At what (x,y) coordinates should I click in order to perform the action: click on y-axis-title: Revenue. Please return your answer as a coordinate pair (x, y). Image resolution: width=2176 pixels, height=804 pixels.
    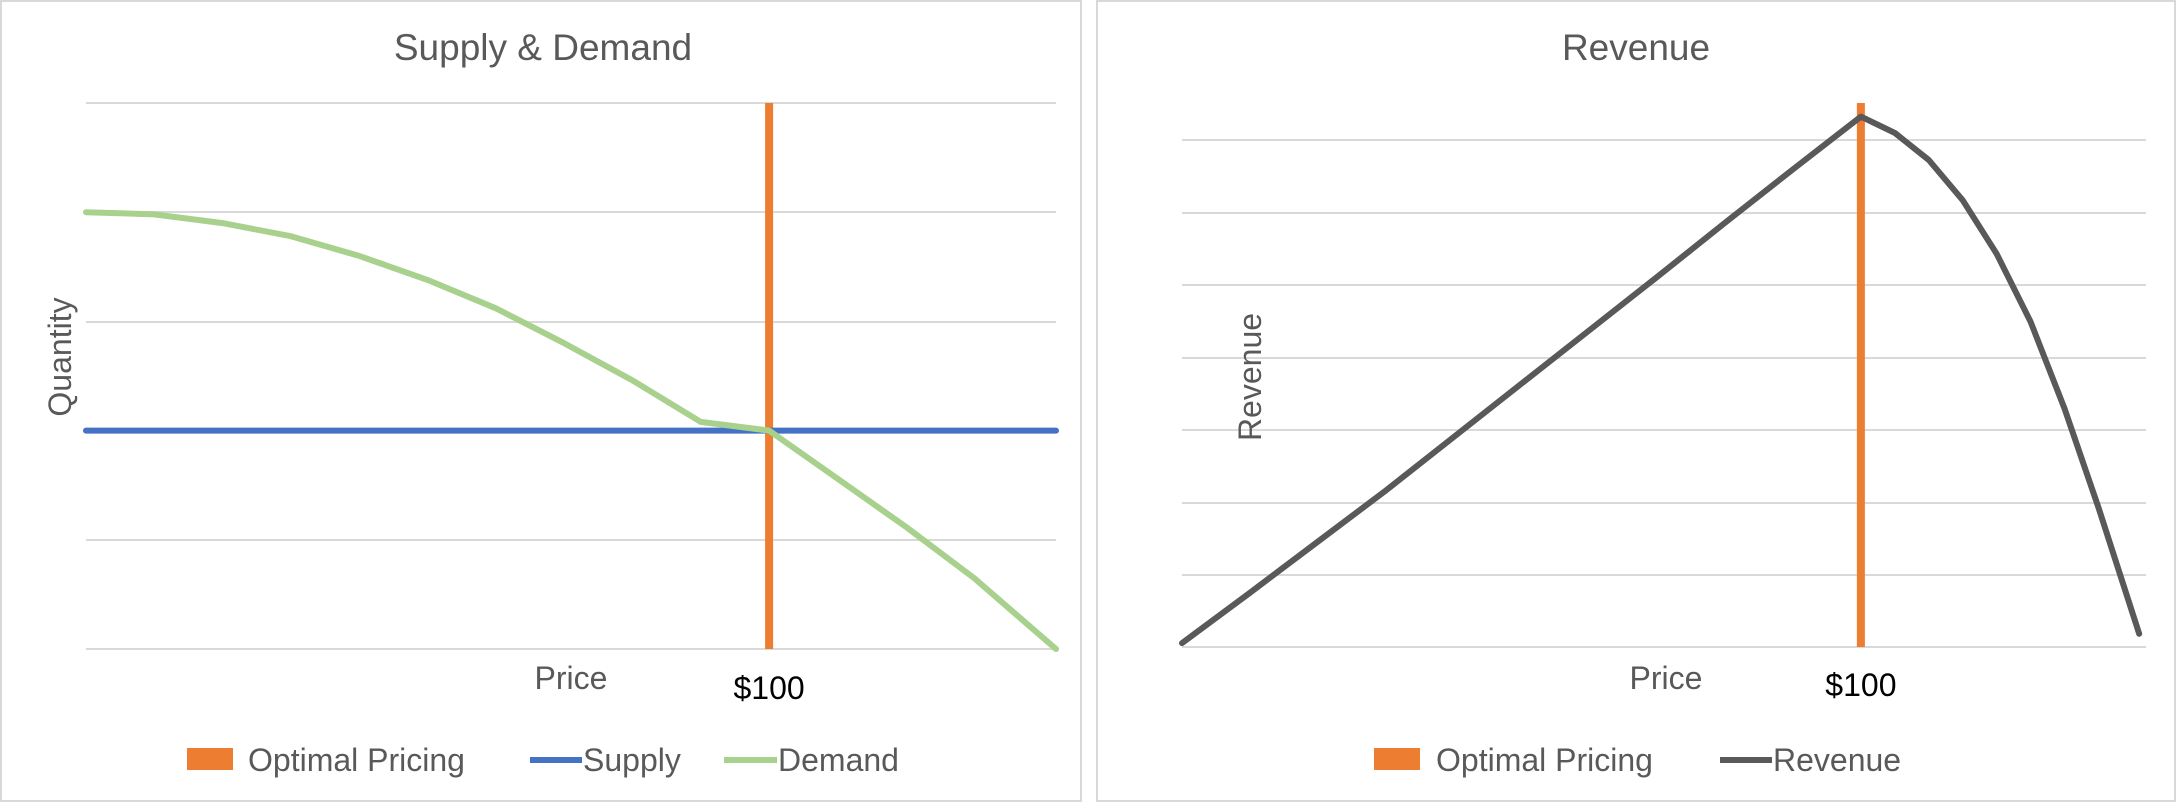
    Looking at the image, I should click on (1250, 377).